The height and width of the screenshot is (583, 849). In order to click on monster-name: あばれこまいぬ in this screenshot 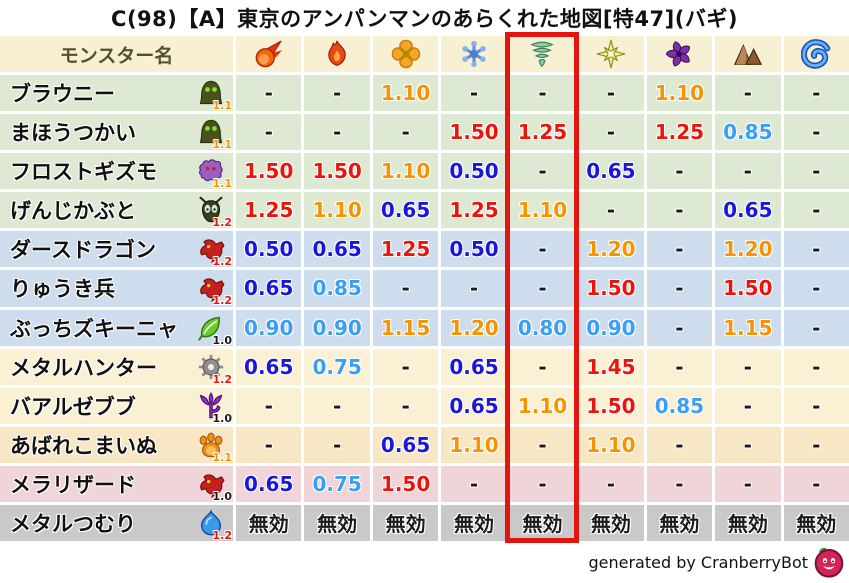, I will do `click(83, 445)`.